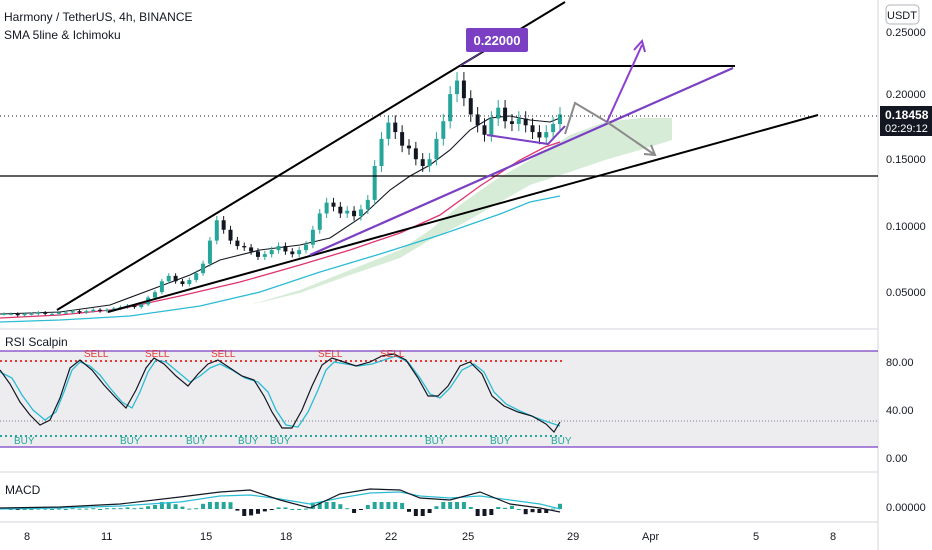 The height and width of the screenshot is (550, 932). Describe the element at coordinates (610, 128) in the screenshot. I see `bearish-projection-path` at that location.